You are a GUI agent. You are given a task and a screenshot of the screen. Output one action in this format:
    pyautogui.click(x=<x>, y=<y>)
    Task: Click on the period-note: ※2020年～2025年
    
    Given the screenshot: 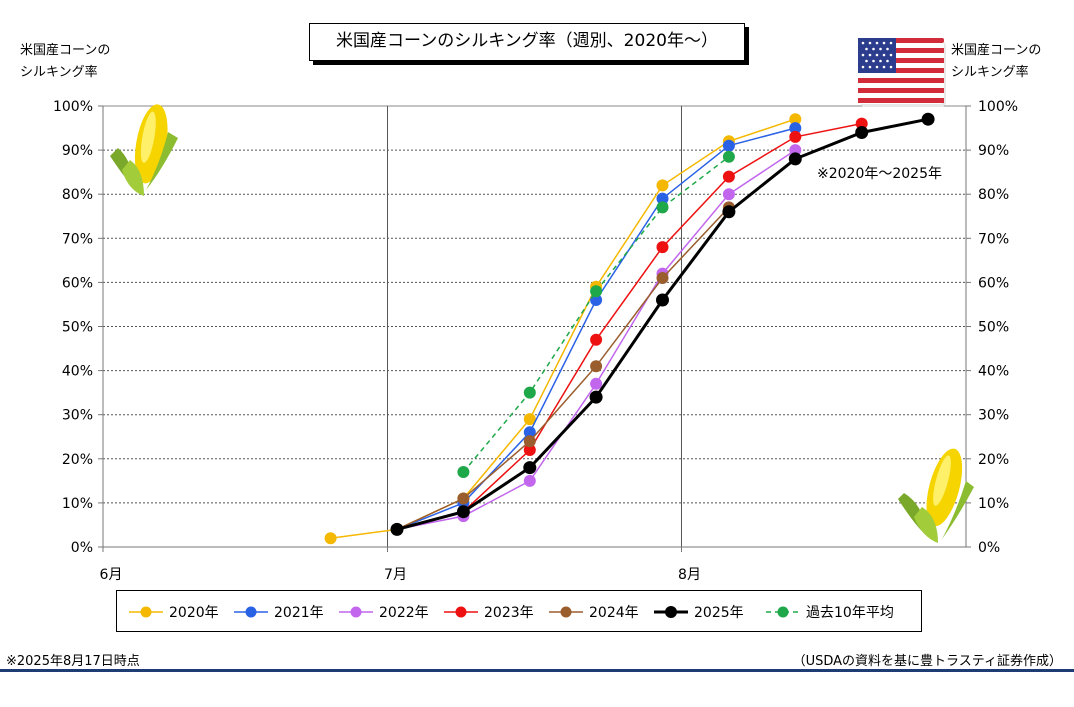 What is the action you would take?
    pyautogui.click(x=879, y=174)
    